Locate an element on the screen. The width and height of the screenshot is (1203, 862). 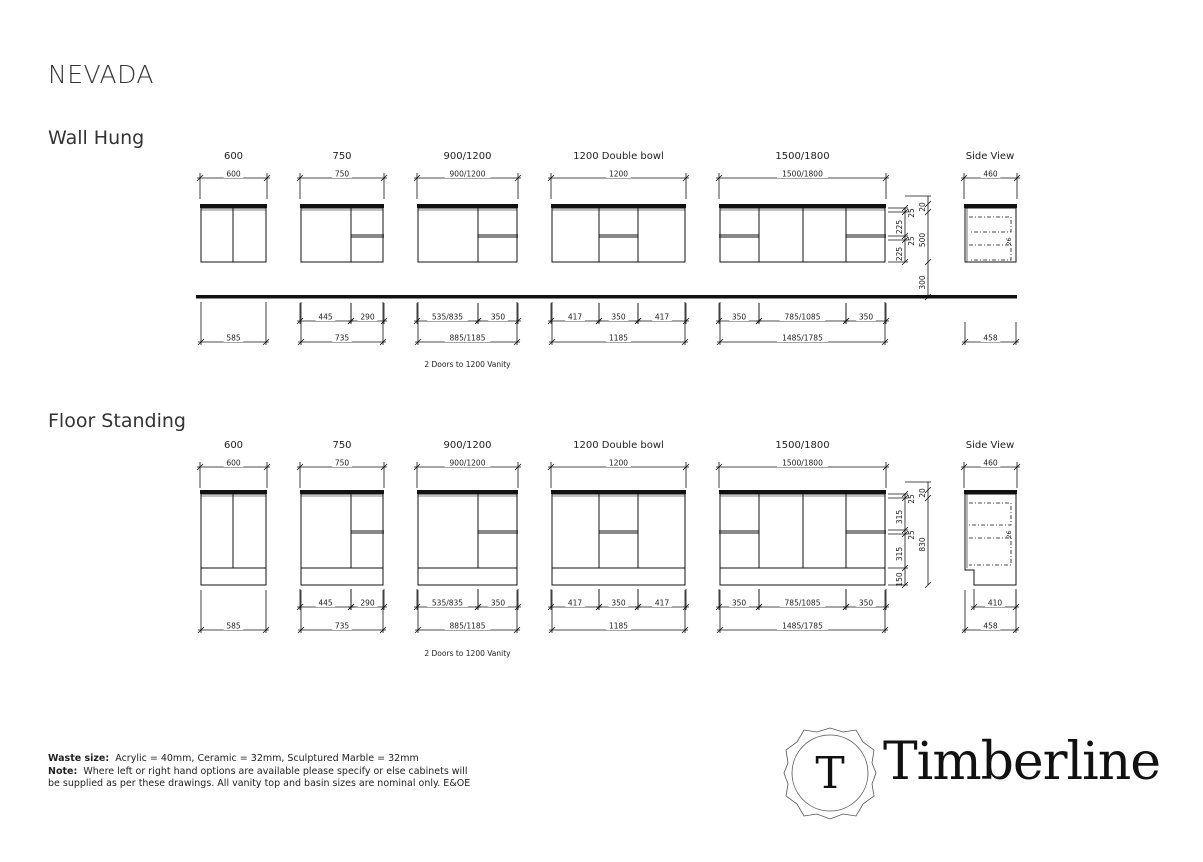
cabinet-title: 750 is located at coordinates (341, 156).